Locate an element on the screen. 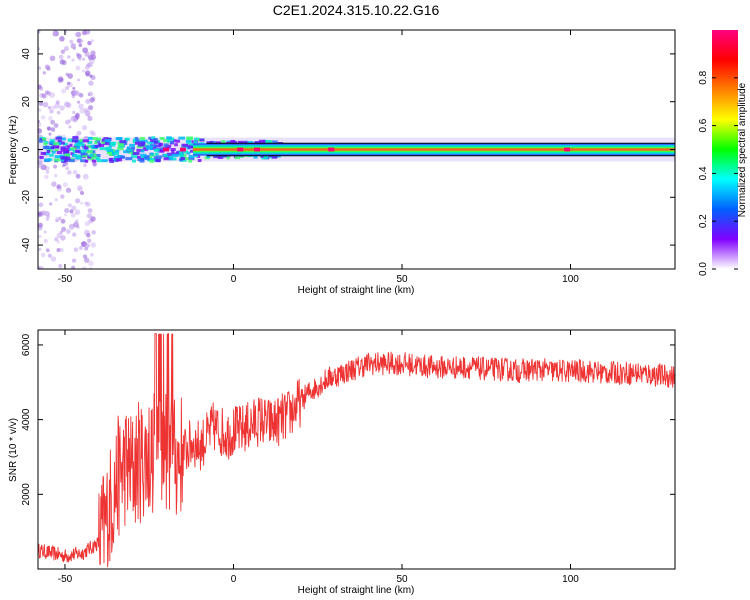 This screenshot has width=750, height=600. spectrogram-ylabel: Frequency (Hz) is located at coordinates (13, 150).